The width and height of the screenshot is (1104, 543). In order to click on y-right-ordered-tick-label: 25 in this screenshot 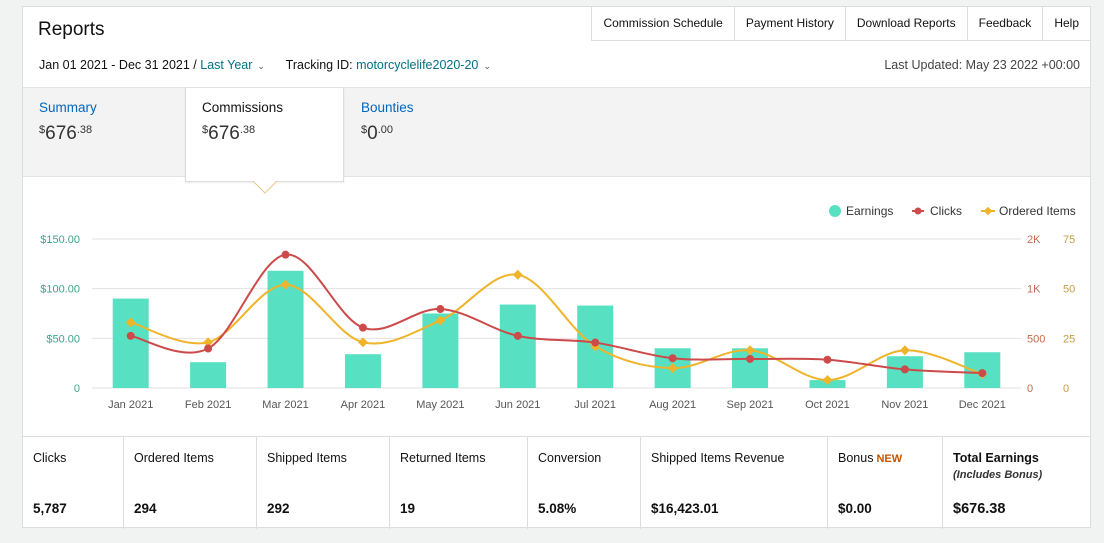, I will do `click(1069, 339)`.